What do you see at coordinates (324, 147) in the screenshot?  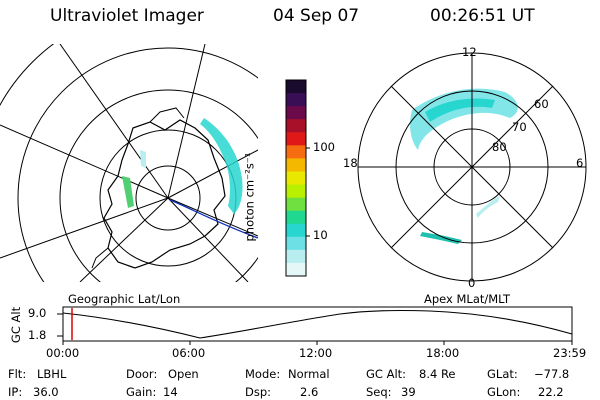 I see `colorbar-tick-100: 100` at bounding box center [324, 147].